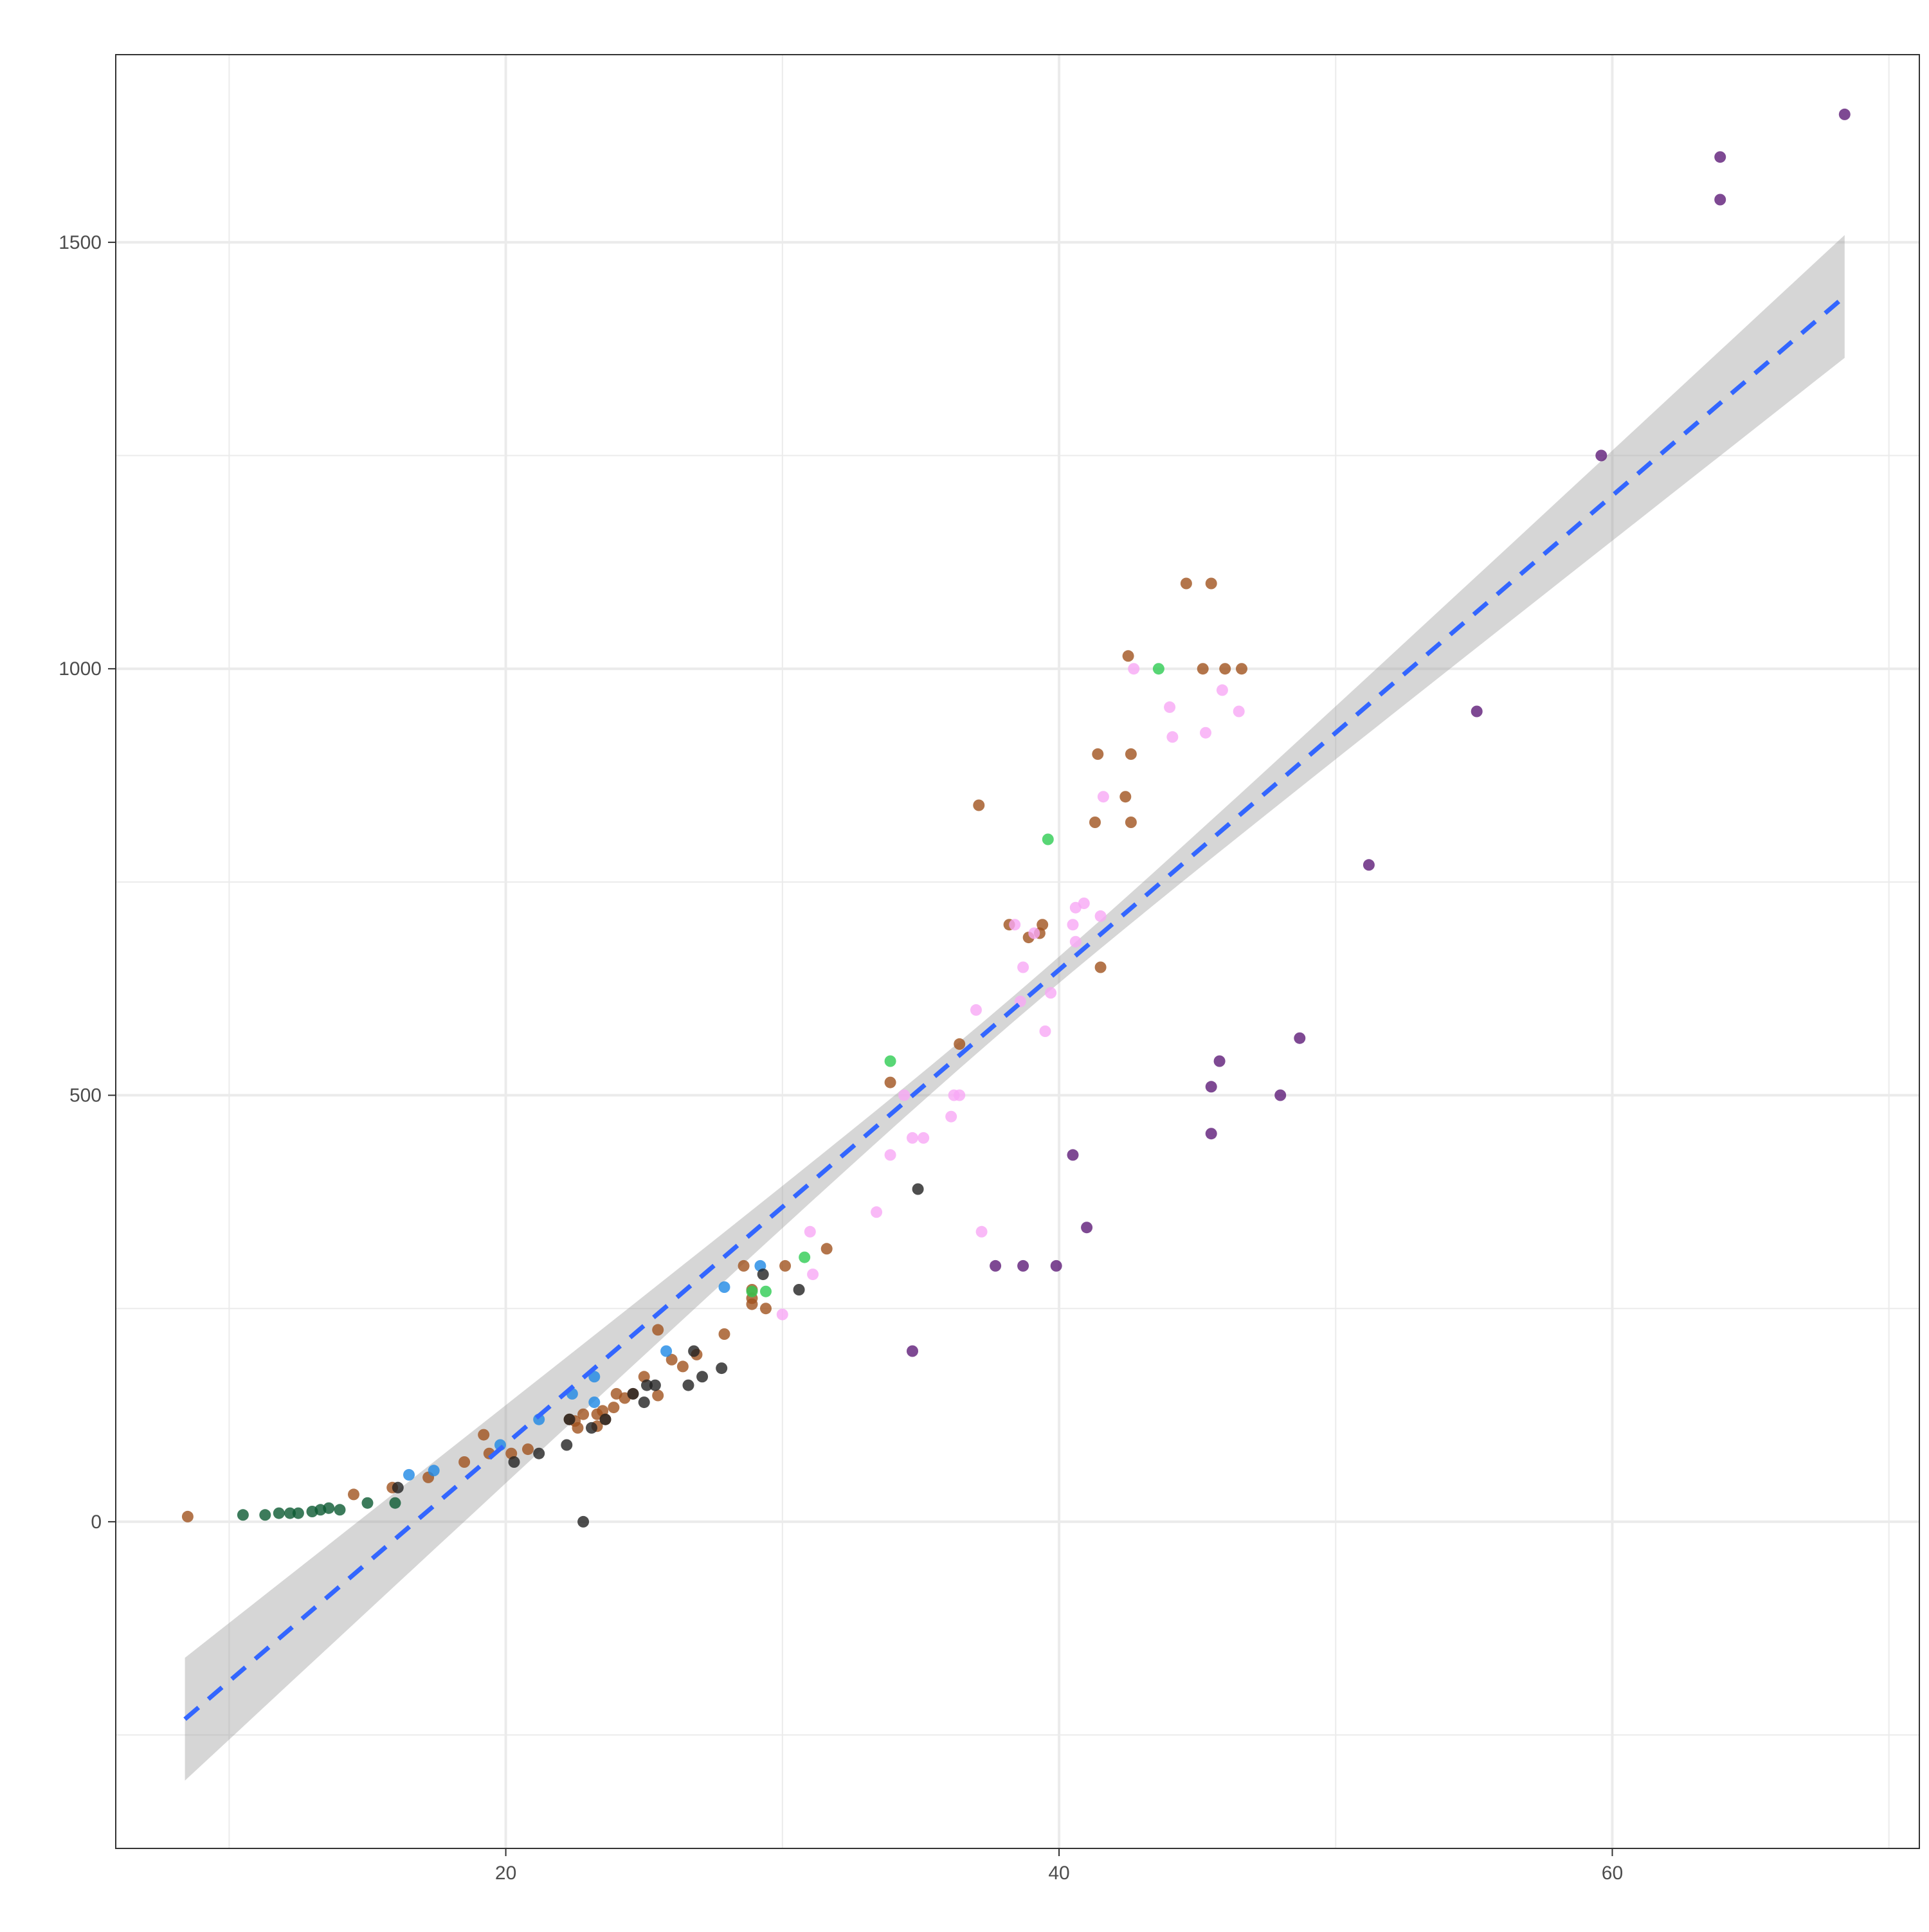  I want to click on y-tick-label: 1000, so click(80, 669).